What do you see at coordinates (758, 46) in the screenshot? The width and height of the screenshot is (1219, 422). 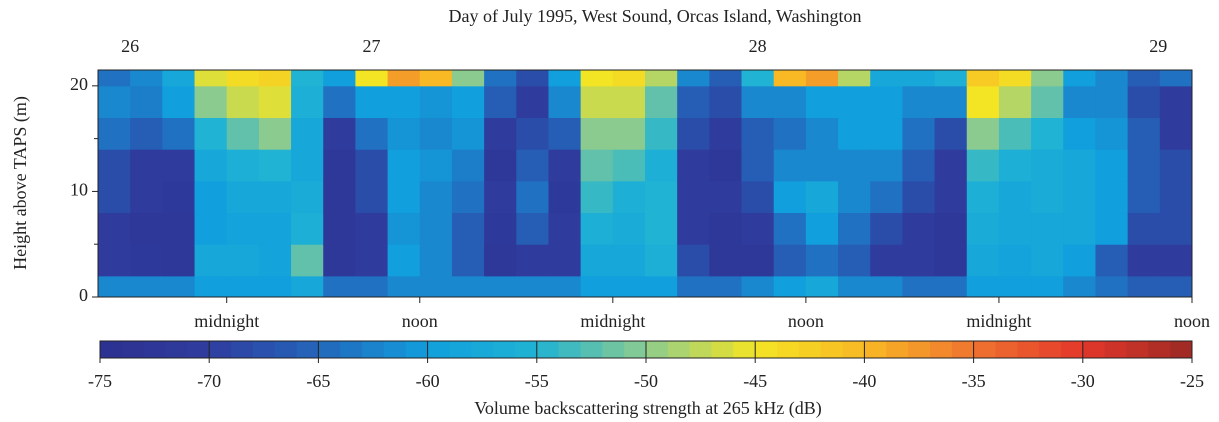 I see `x2-tick-label: 28` at bounding box center [758, 46].